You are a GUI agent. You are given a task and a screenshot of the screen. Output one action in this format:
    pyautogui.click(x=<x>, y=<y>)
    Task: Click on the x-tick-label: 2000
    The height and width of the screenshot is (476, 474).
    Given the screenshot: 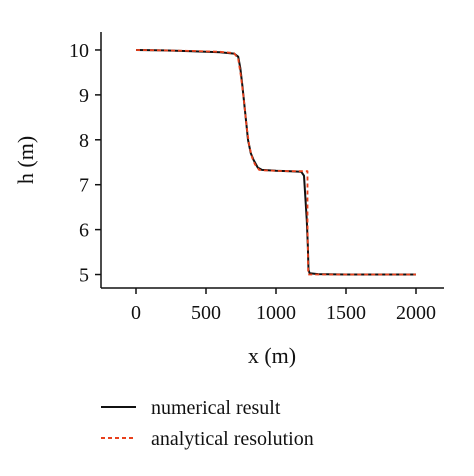 What is the action you would take?
    pyautogui.click(x=416, y=313)
    